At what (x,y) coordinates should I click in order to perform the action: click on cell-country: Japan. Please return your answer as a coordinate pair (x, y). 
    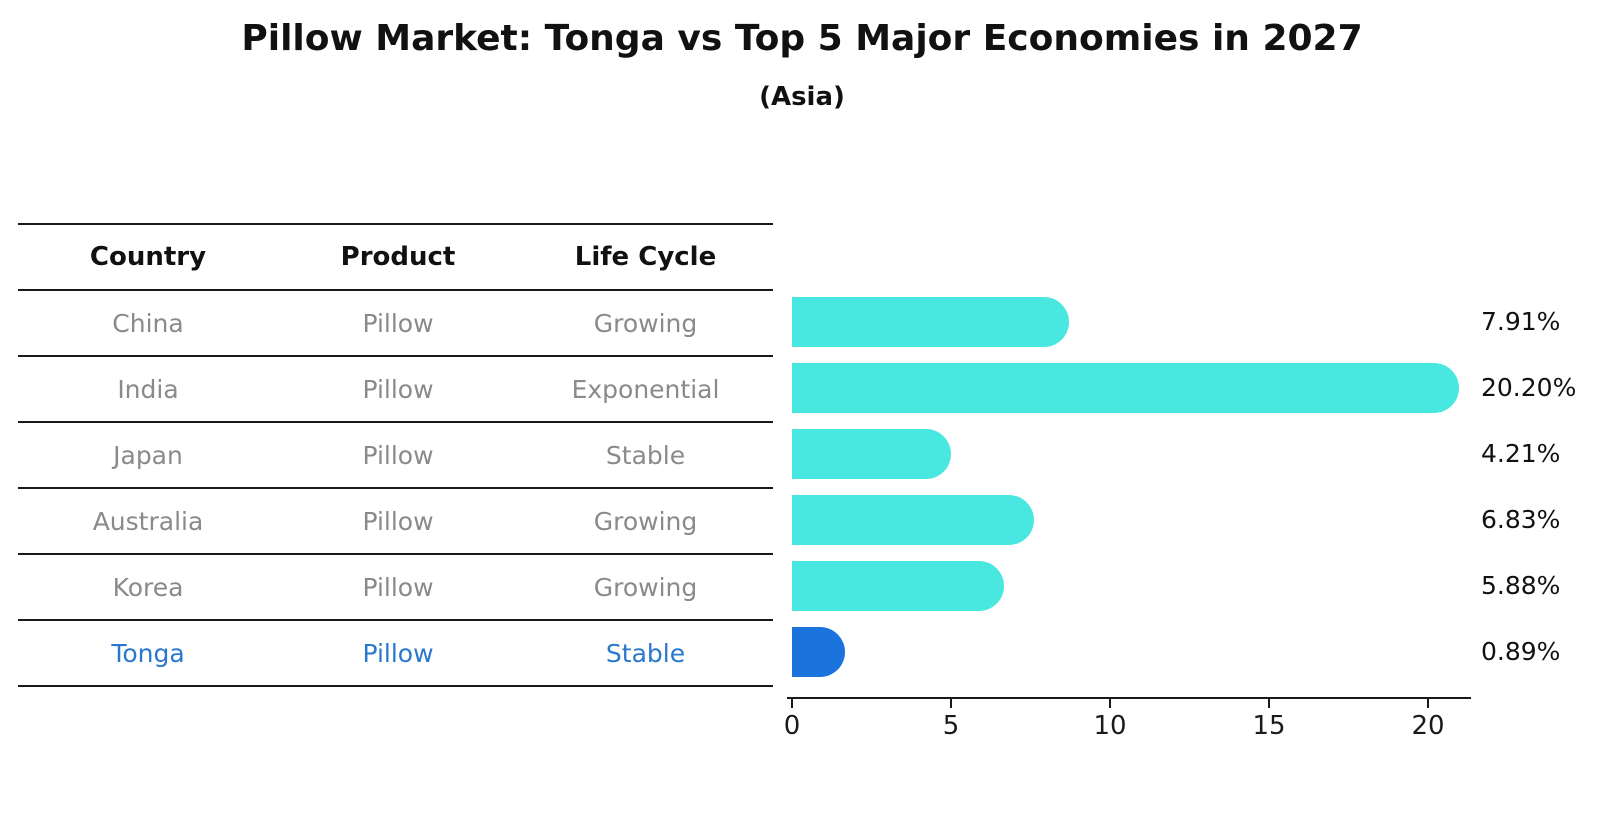
    Looking at the image, I should click on (148, 455).